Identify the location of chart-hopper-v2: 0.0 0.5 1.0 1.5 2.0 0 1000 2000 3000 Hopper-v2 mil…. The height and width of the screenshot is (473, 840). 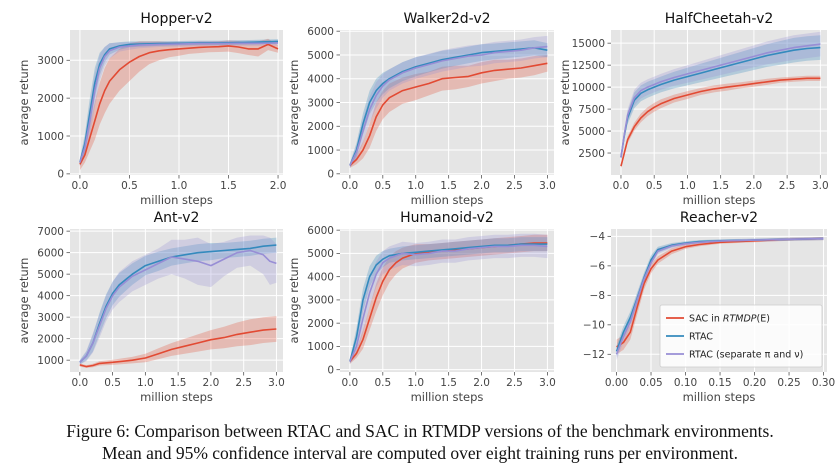
(151, 109).